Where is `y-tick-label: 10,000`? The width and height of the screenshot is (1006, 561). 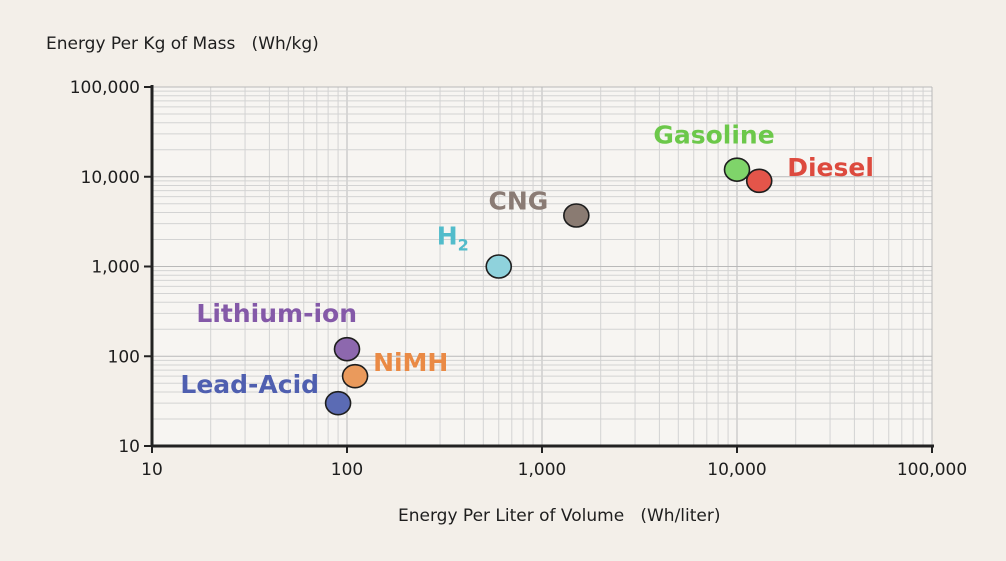
y-tick-label: 10,000 is located at coordinates (110, 178).